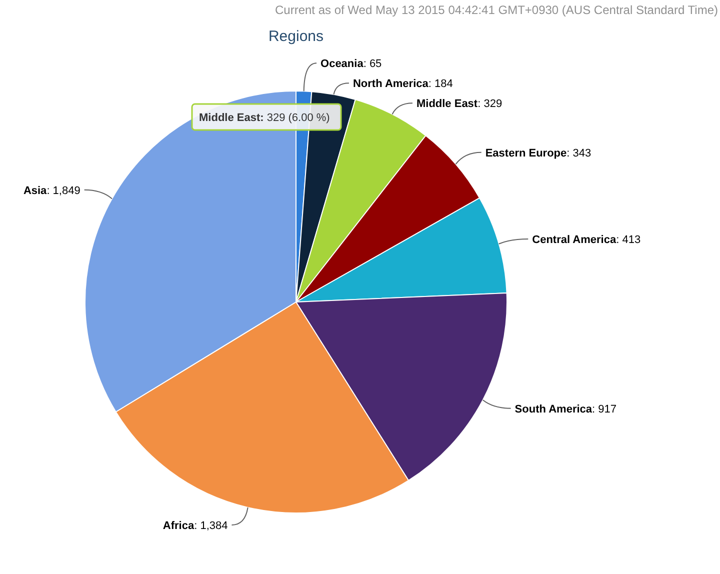 Image resolution: width=720 pixels, height=574 pixels. Describe the element at coordinates (440, 84) in the screenshot. I see `data-label: : 184` at that location.